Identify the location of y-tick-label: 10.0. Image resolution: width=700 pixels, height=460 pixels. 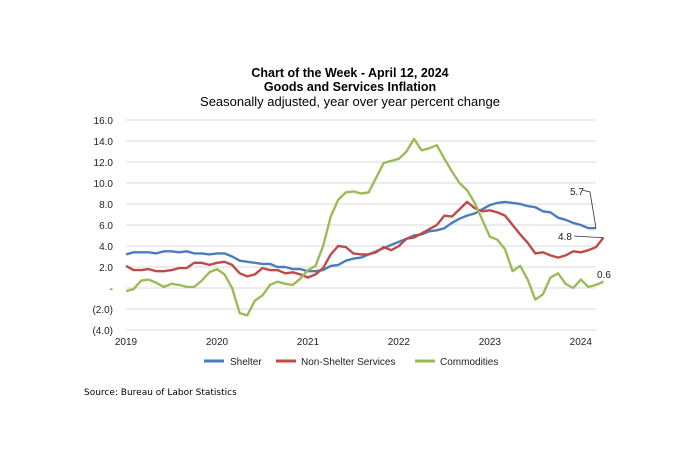
(104, 184).